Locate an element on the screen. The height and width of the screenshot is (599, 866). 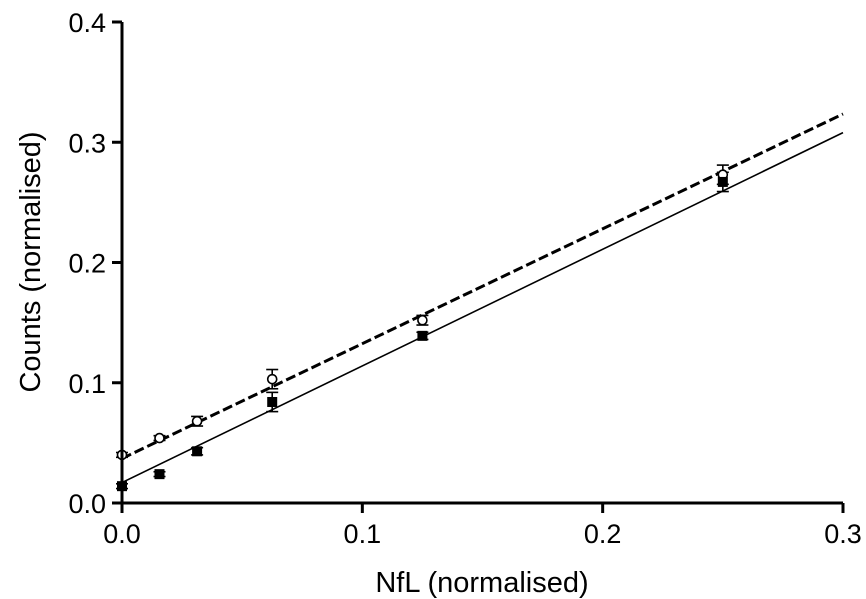
y-tick-label: 0.3 is located at coordinates (87, 143).